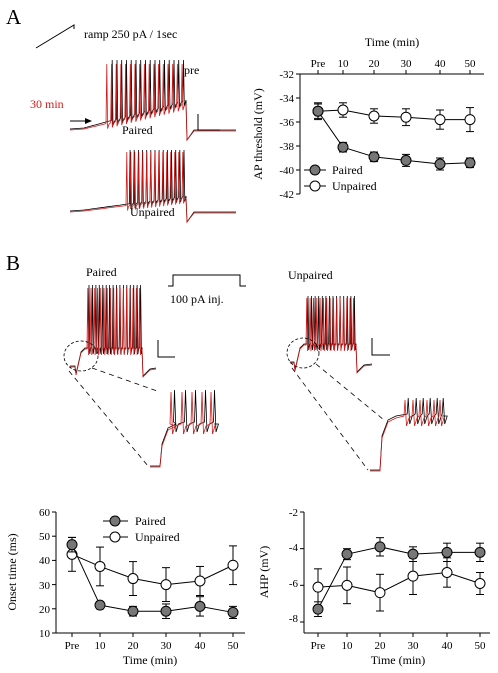 The width and height of the screenshot is (498, 673). What do you see at coordinates (286, 147) in the screenshot?
I see `y-tick-label: -38` at bounding box center [286, 147].